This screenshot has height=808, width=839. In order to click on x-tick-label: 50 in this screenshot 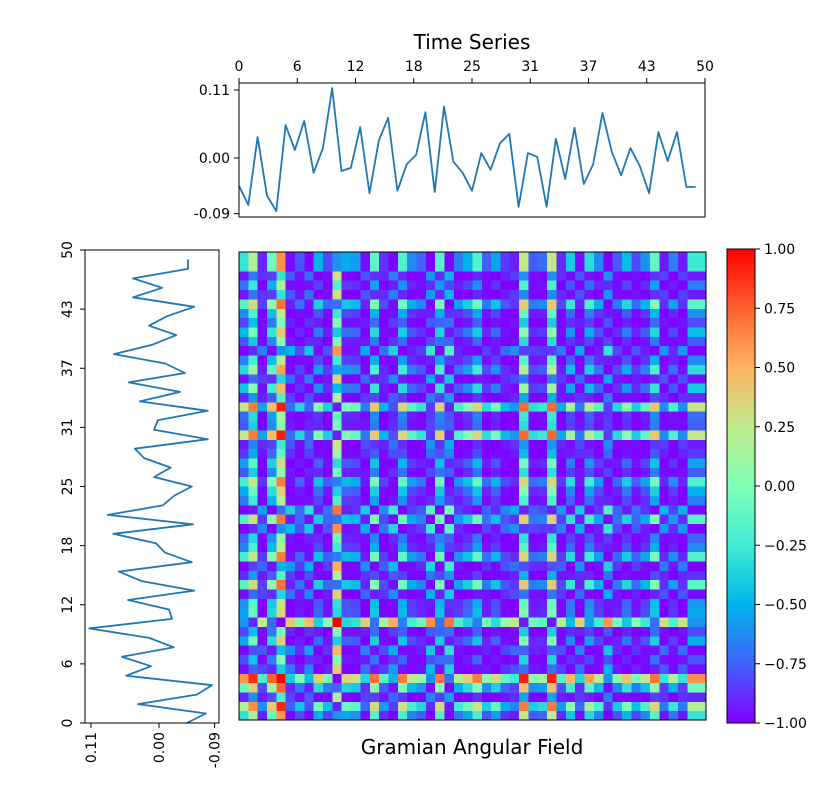, I will do `click(705, 67)`.